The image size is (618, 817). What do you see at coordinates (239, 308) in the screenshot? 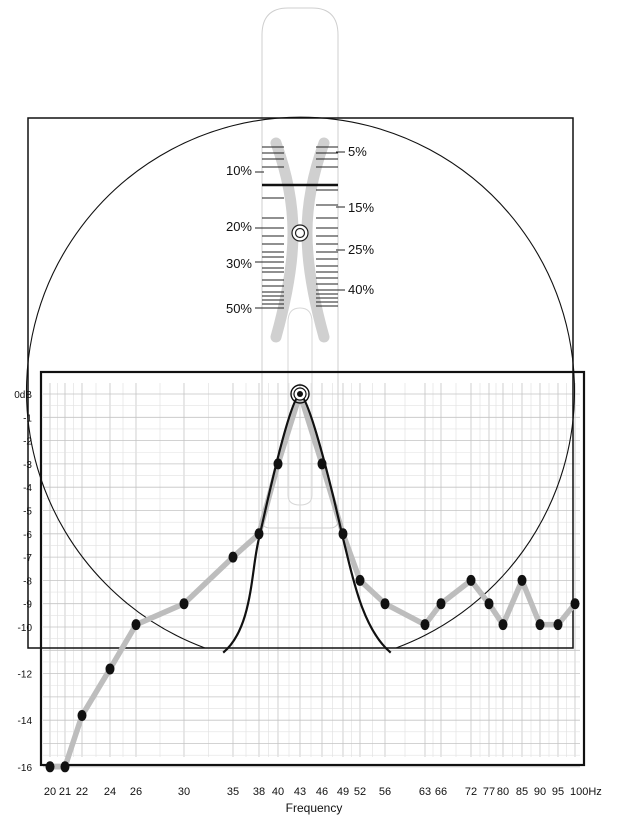
I see `gauge-label-left: 50%` at bounding box center [239, 308].